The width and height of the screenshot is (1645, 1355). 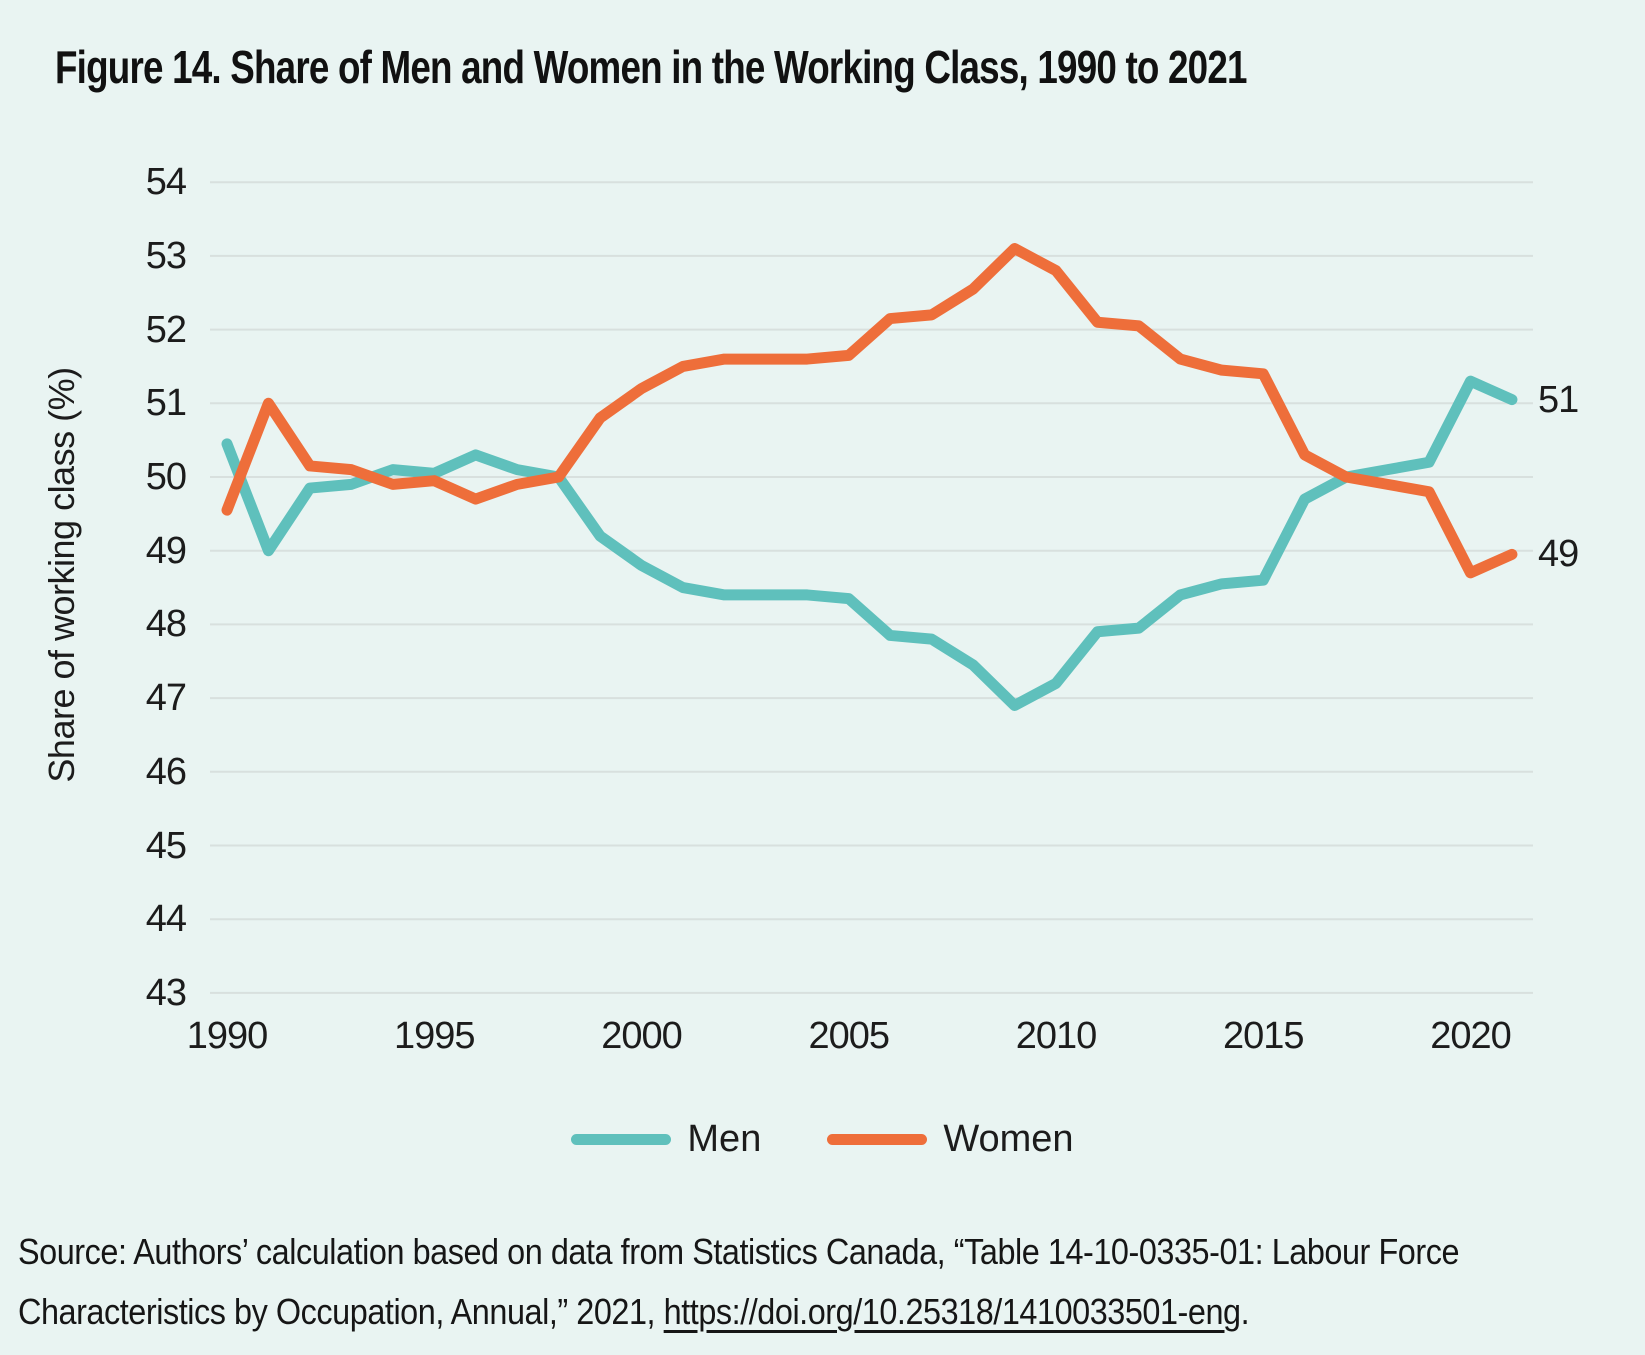 I want to click on y-tick-49: 49, so click(x=166, y=550).